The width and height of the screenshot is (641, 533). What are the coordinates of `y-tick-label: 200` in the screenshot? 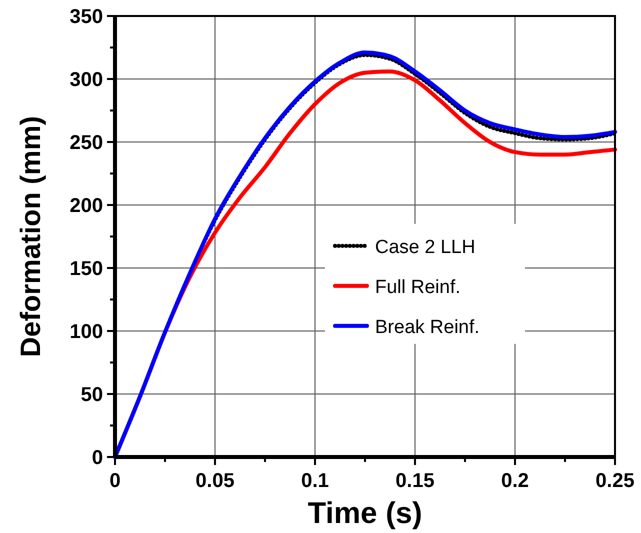 It's located at (86, 206).